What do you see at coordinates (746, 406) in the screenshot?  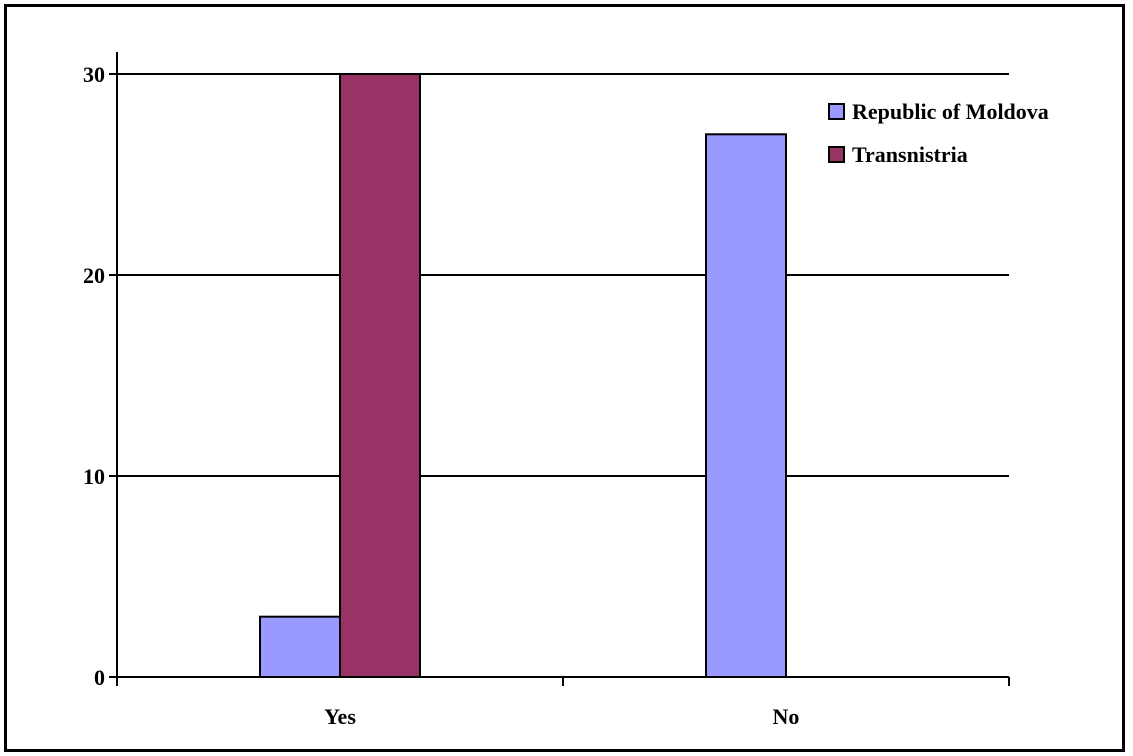 I see `bar-no-republic-of-moldova` at bounding box center [746, 406].